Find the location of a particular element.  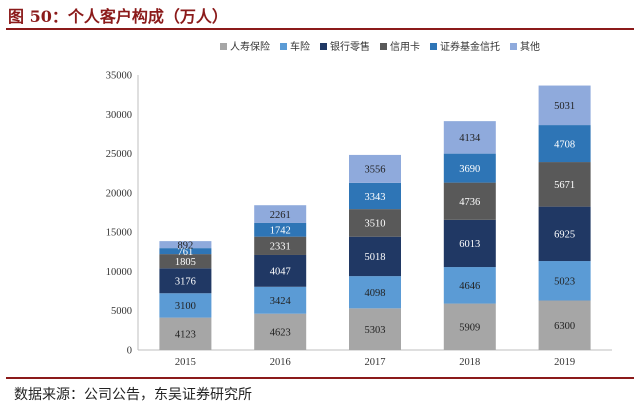

source-divider is located at coordinates (320, 378).